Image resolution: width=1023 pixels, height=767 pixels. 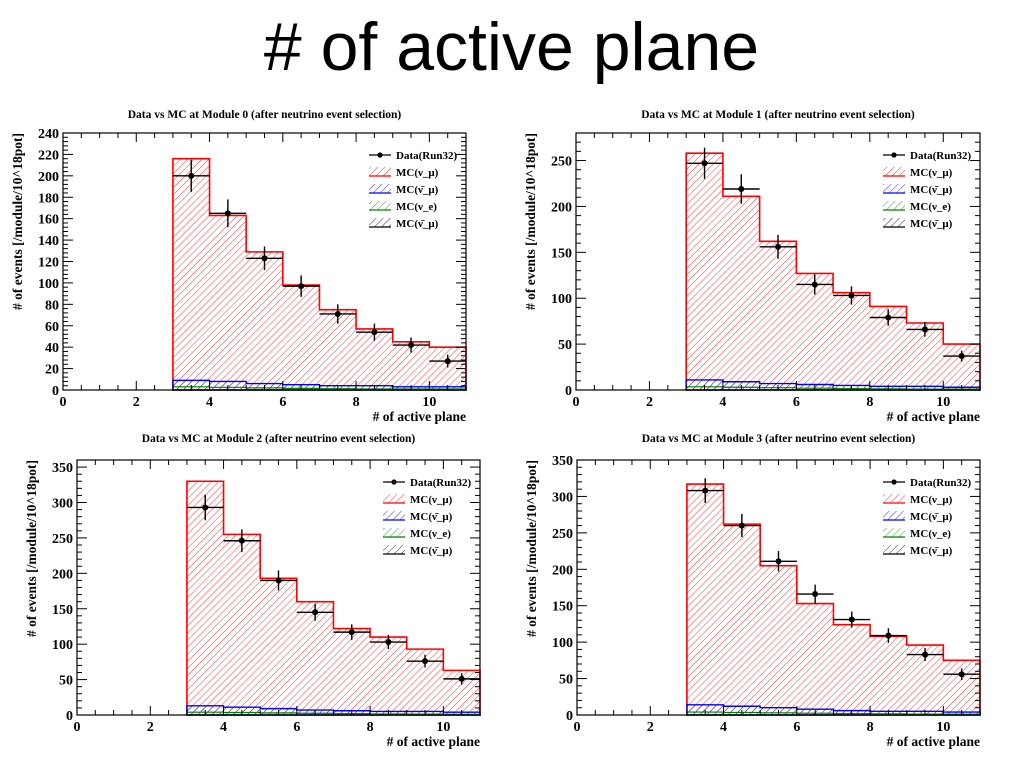 What do you see at coordinates (433, 741) in the screenshot?
I see `x-axis-label: # of active plane` at bounding box center [433, 741].